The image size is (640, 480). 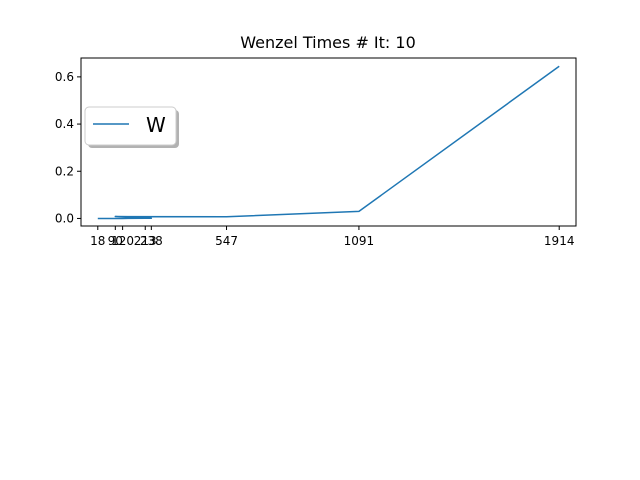 I want to click on legend-label: W, so click(x=156, y=125).